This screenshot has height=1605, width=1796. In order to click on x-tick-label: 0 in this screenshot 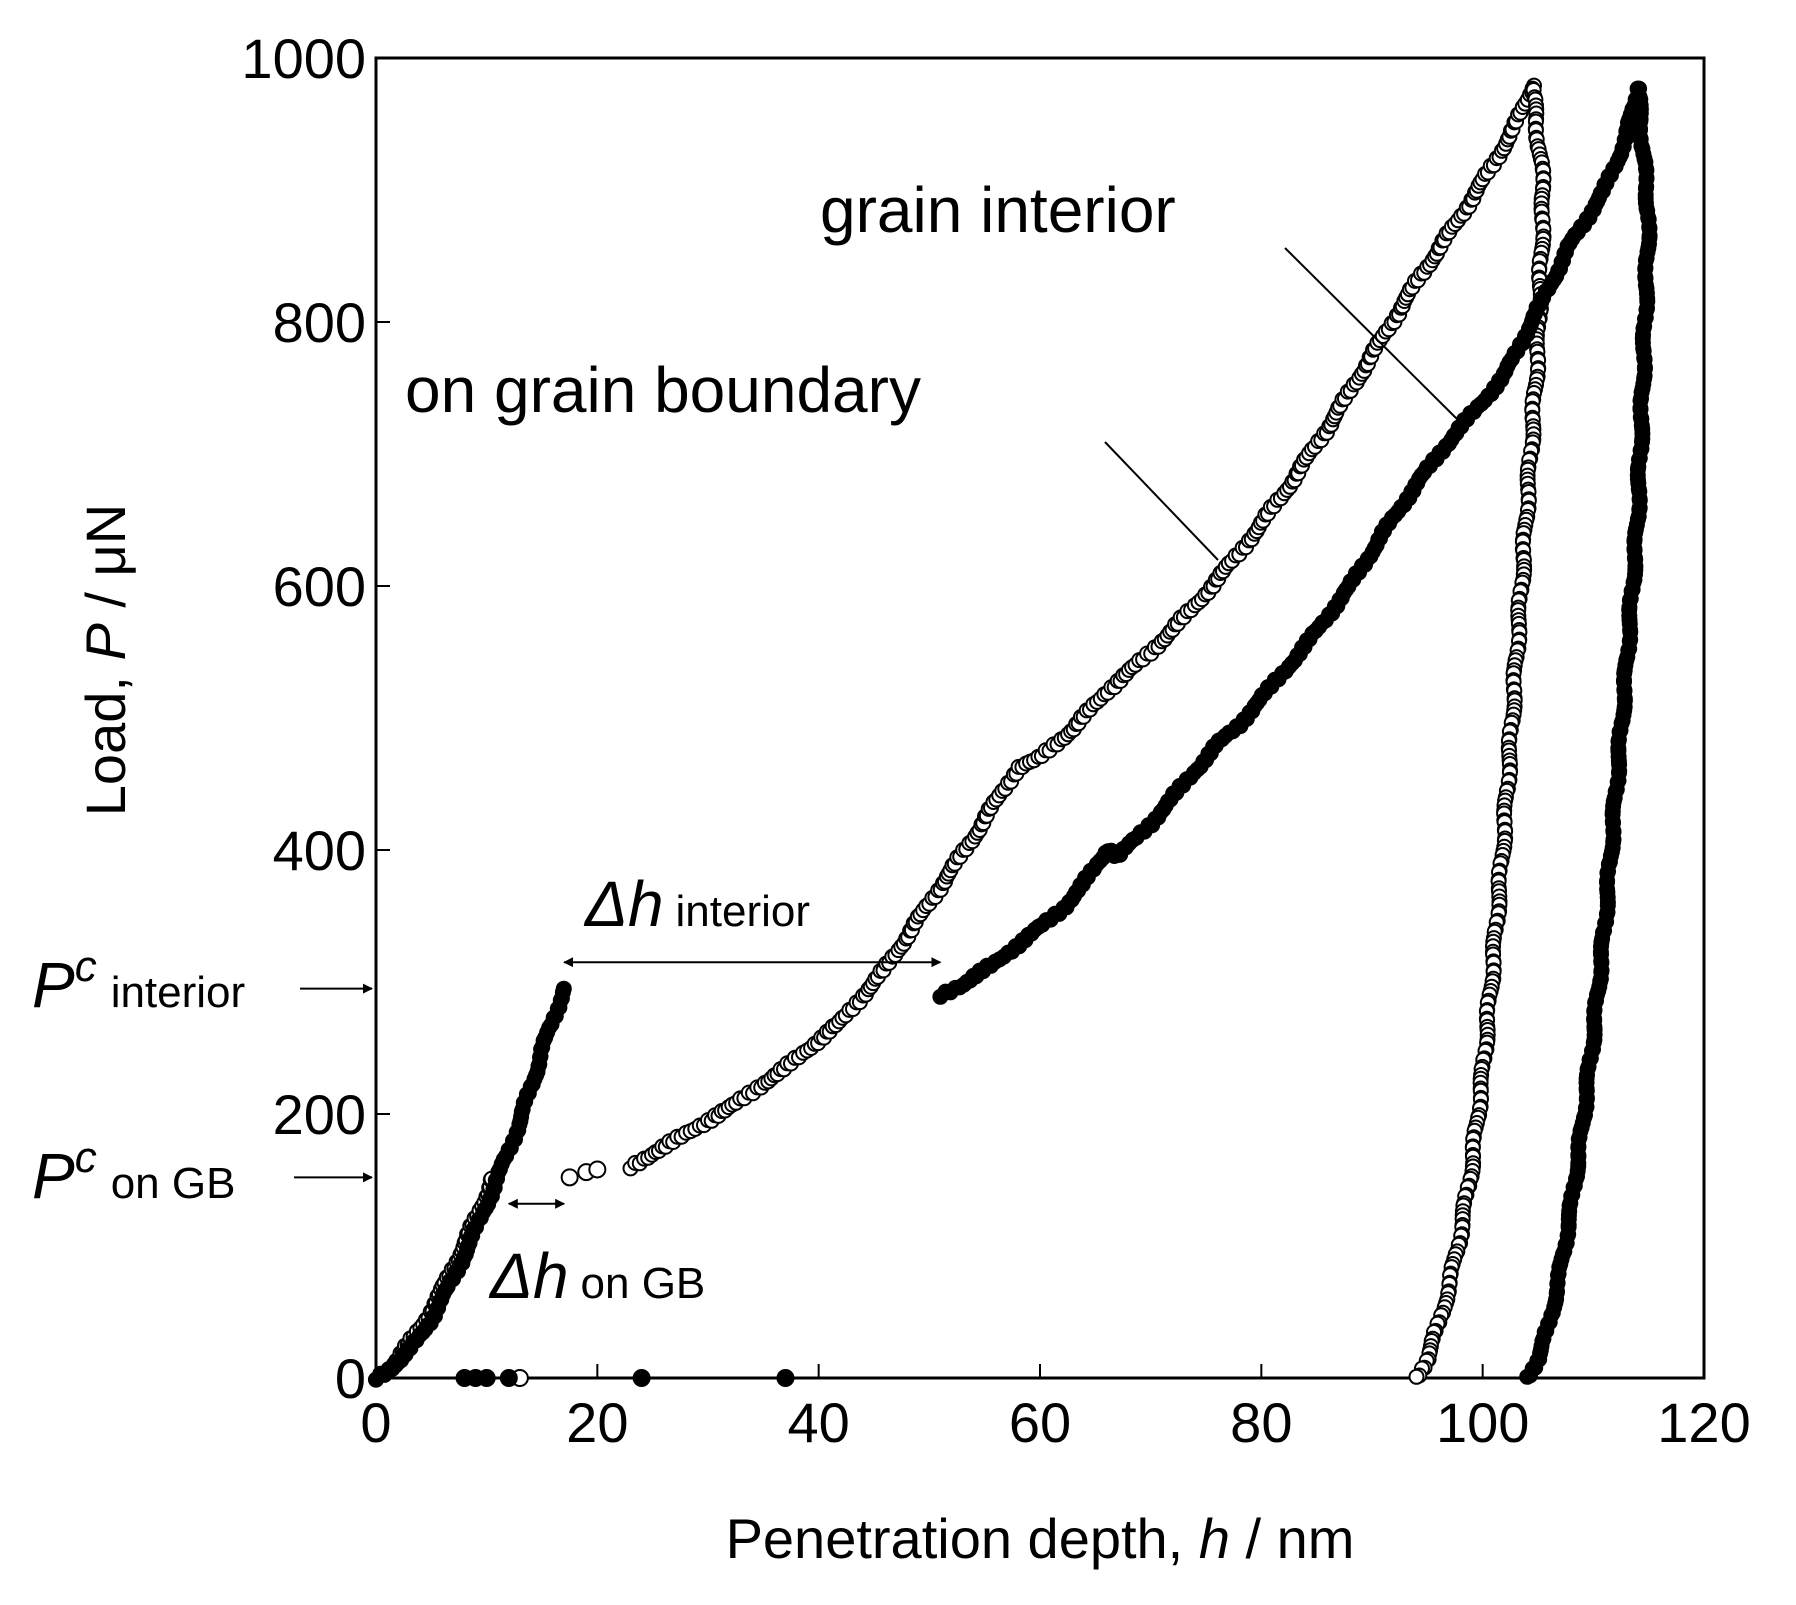, I will do `click(375, 1422)`.